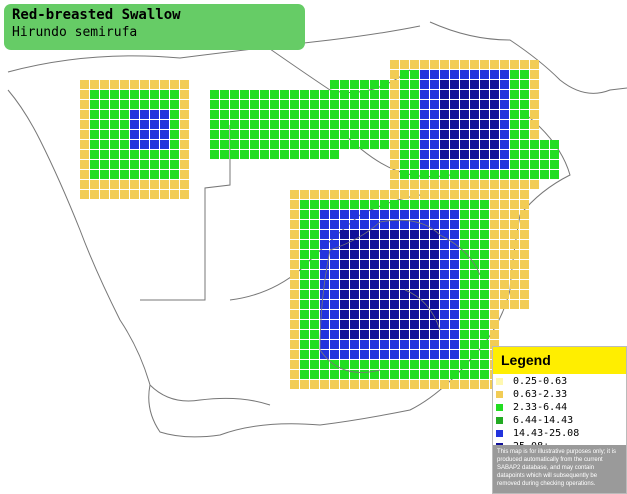 Image resolution: width=627 pixels, height=494 pixels. Describe the element at coordinates (400, 296) in the screenshot. I see `internal-borders` at that location.